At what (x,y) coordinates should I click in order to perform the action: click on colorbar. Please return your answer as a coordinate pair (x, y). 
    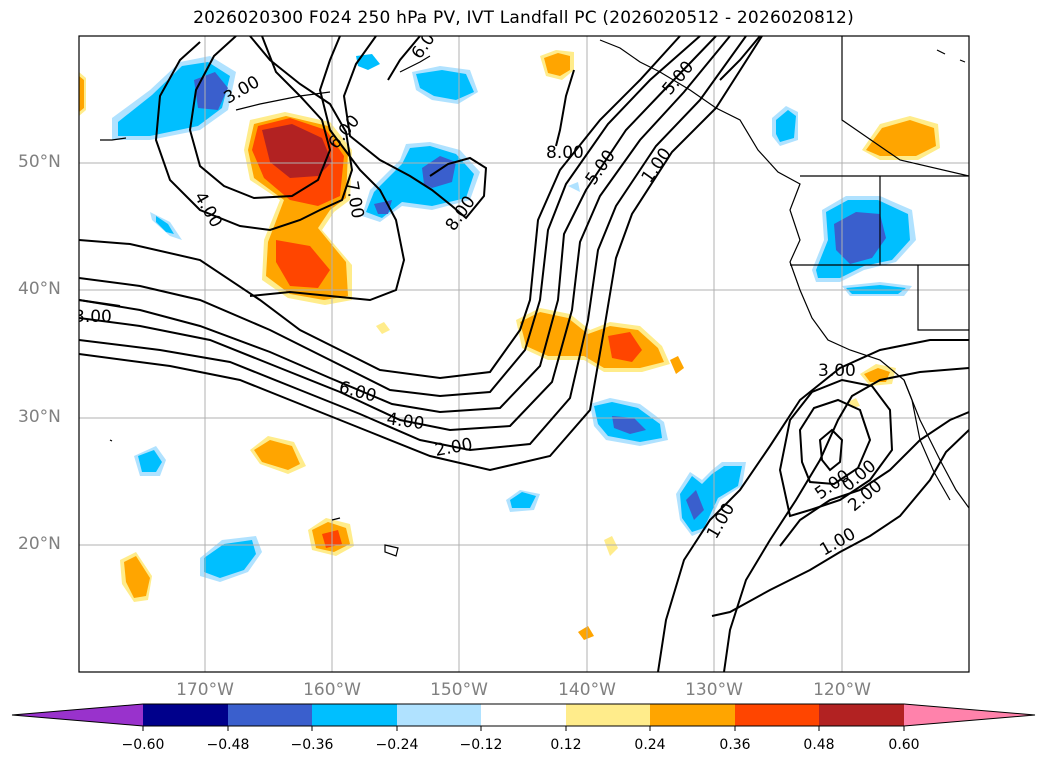
    Looking at the image, I should click on (523, 717).